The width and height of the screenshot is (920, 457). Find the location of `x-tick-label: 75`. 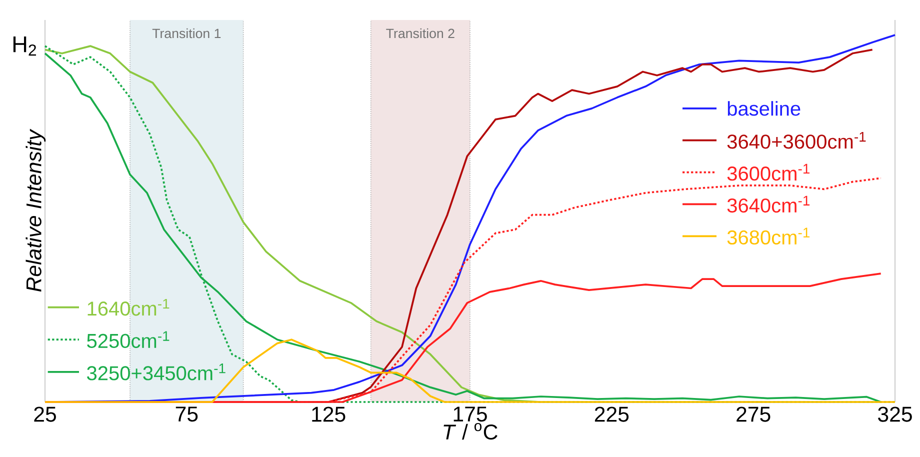

x-tick-label: 75 is located at coordinates (187, 414).